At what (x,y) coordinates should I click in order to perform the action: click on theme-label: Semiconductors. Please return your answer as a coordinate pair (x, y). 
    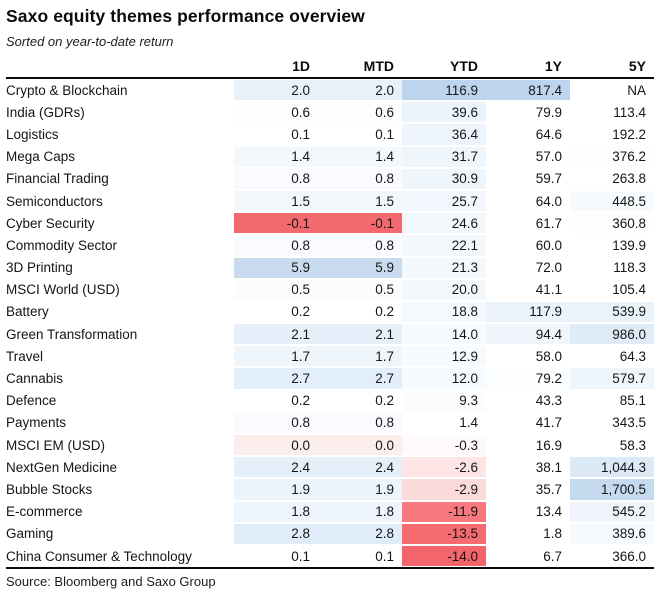
    Looking at the image, I should click on (54, 201).